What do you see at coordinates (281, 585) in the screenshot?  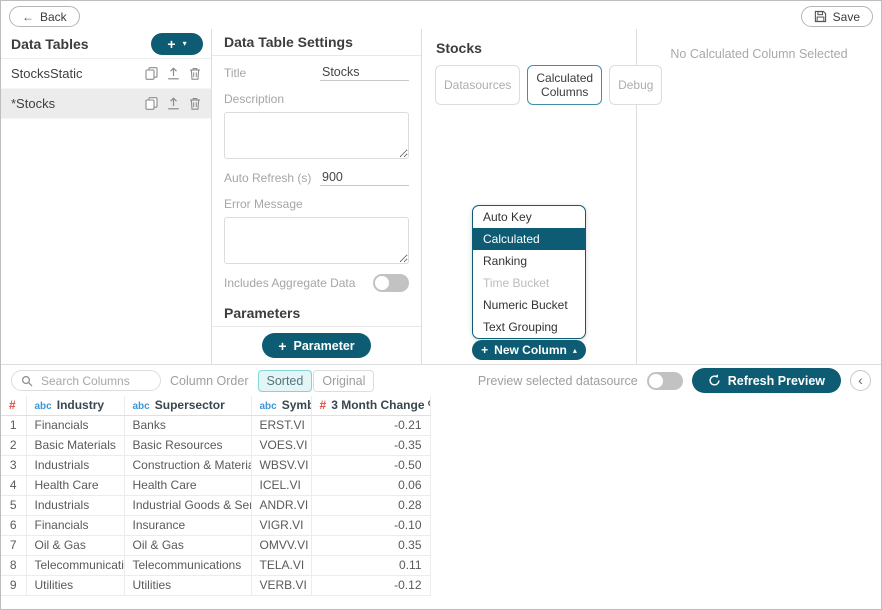 I see `symbol-cell: VERB.VI` at bounding box center [281, 585].